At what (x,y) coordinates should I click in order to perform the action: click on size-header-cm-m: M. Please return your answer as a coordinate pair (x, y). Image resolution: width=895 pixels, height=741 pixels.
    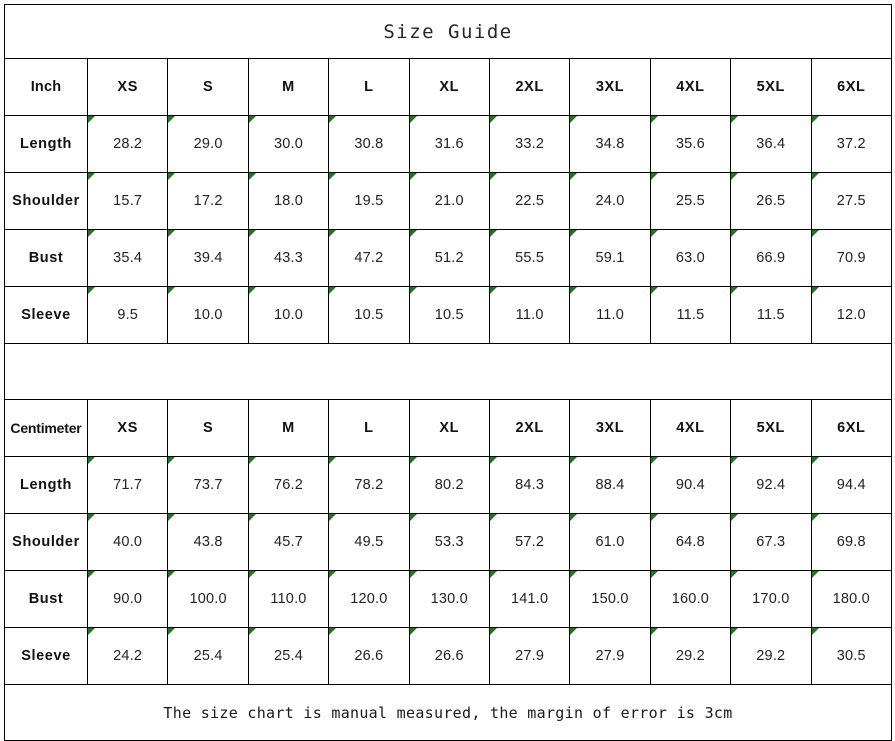
    Looking at the image, I should click on (288, 428).